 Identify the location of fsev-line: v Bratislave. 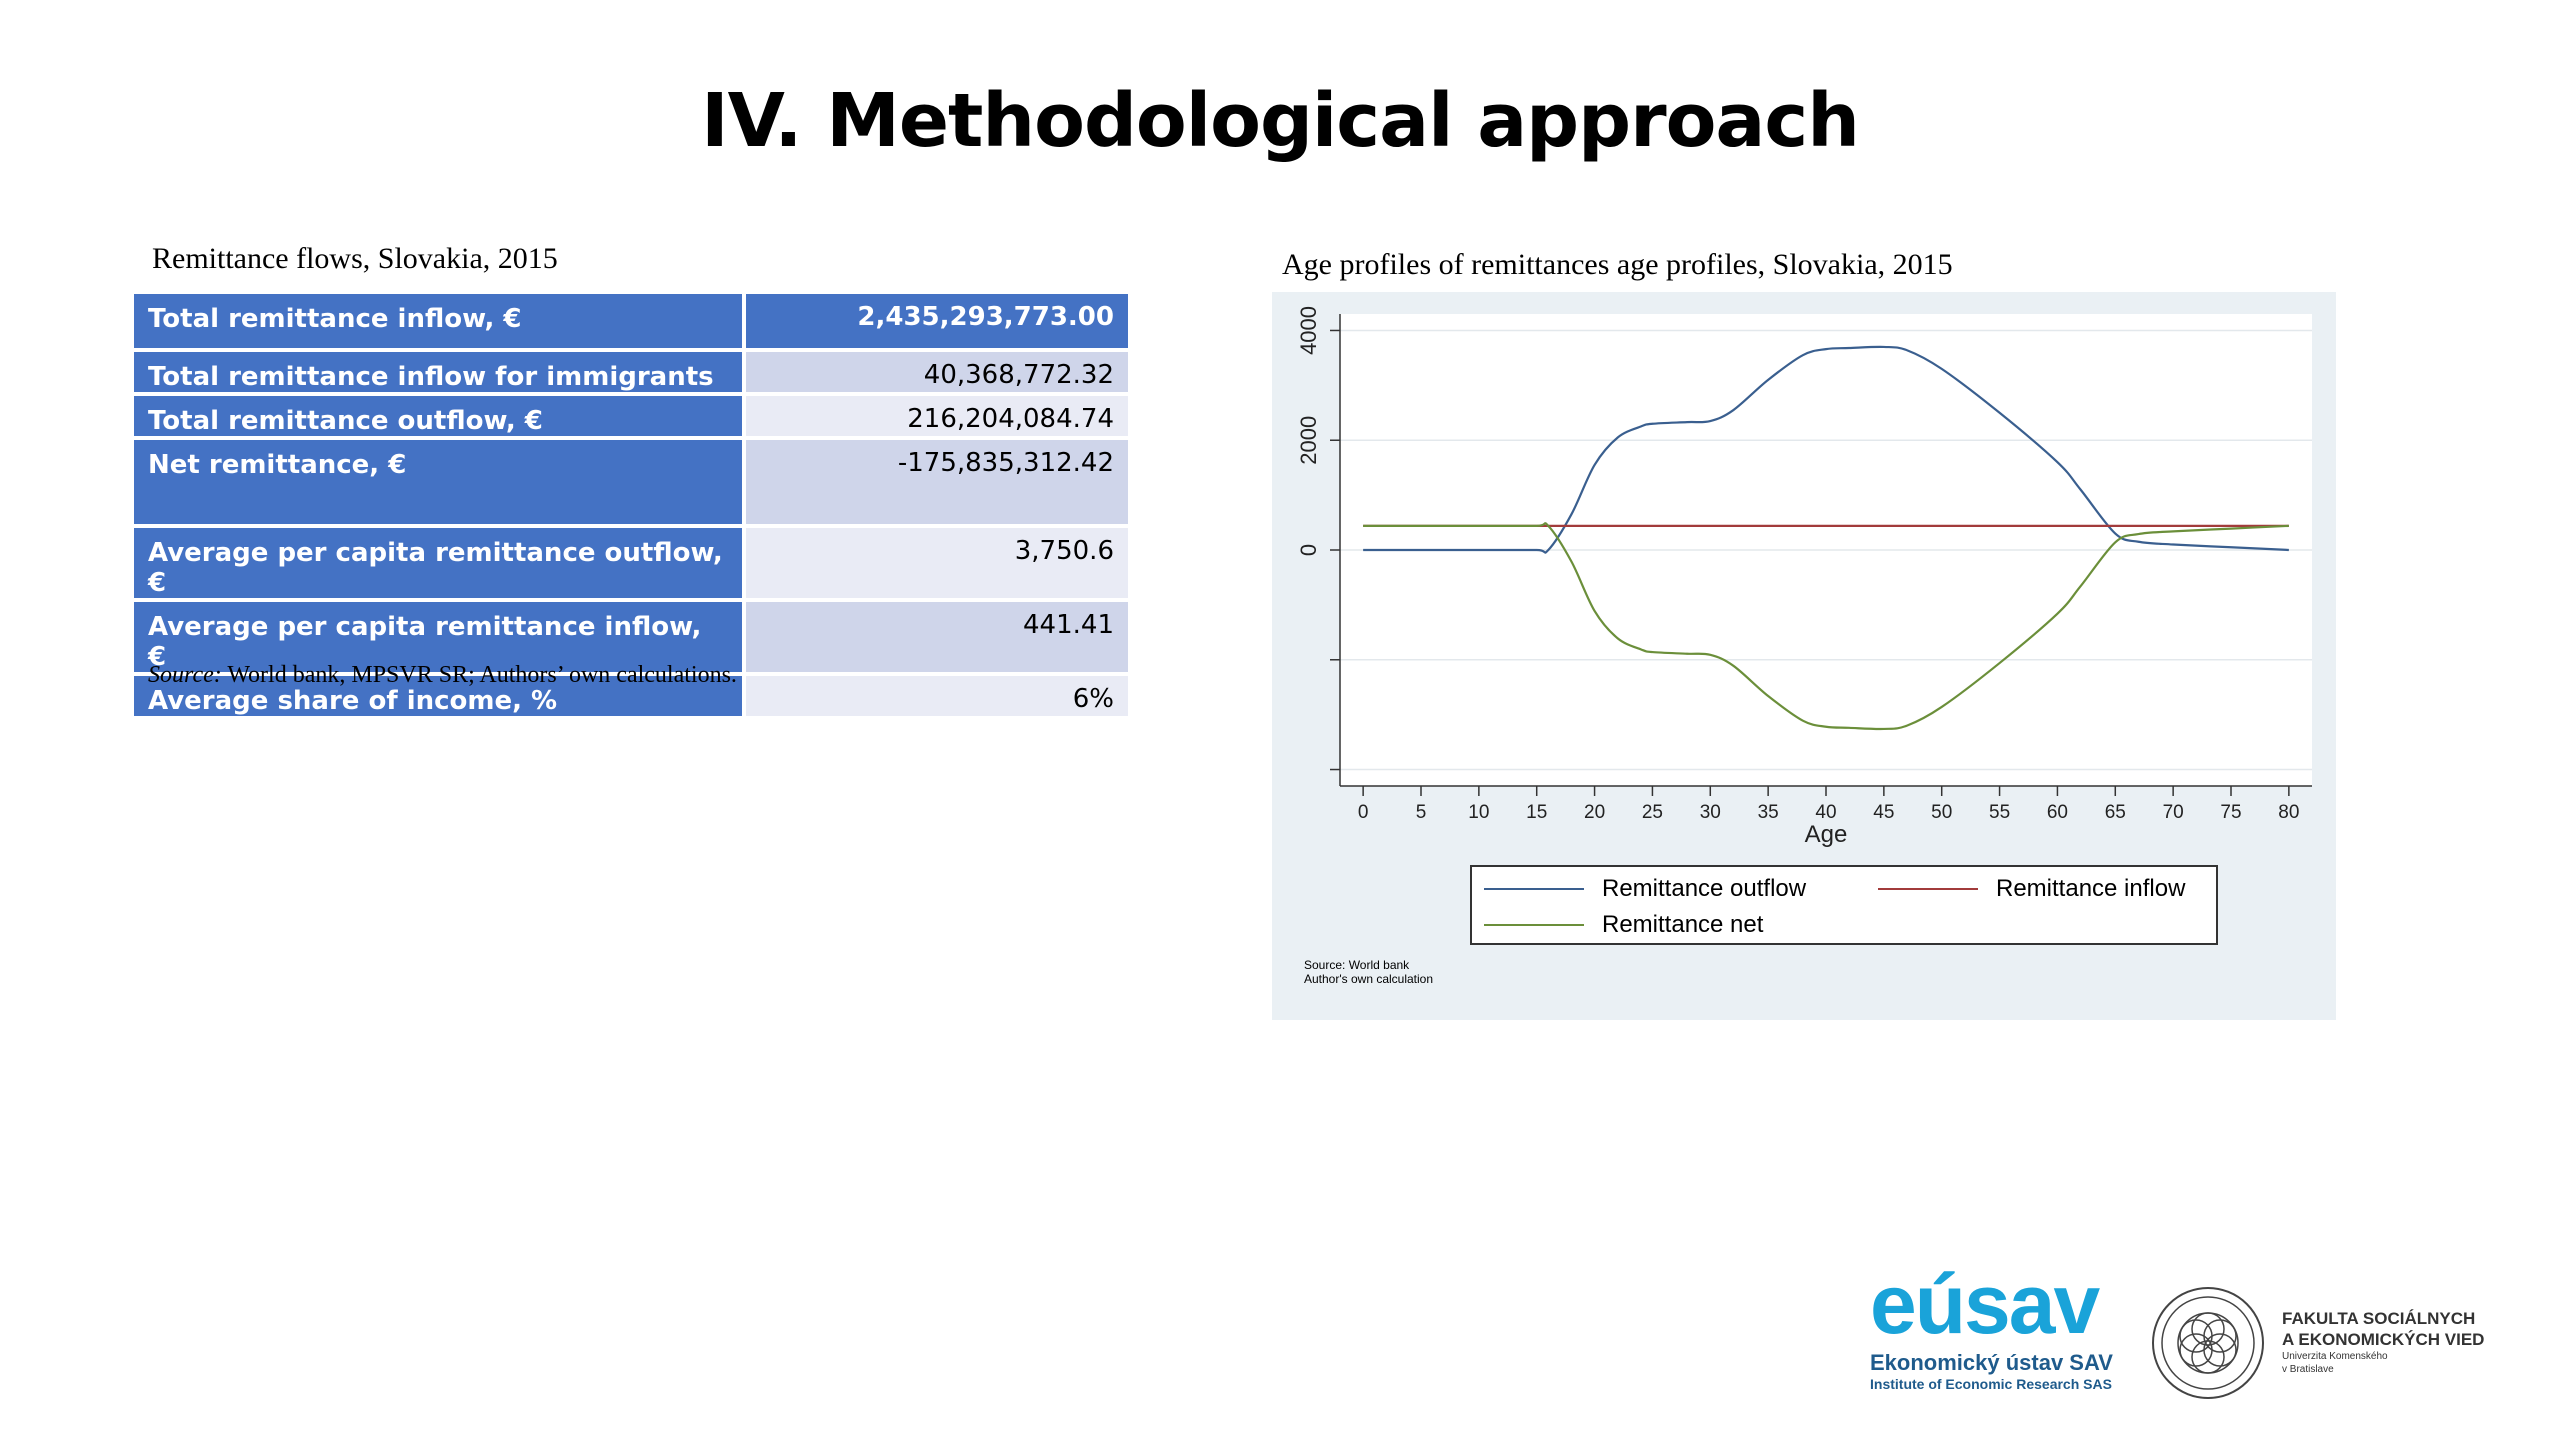
(2308, 1369).